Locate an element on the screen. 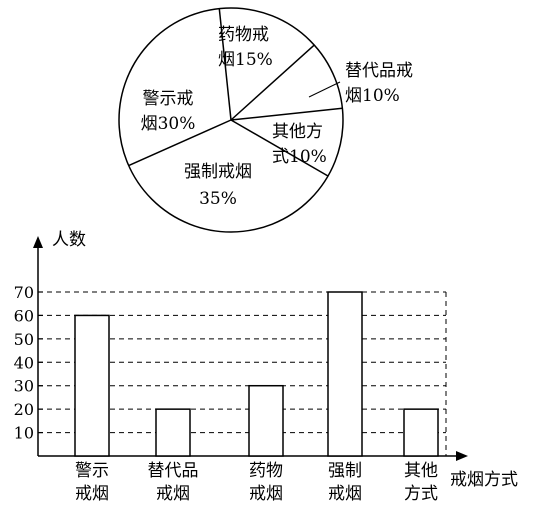 This screenshot has height=506, width=541. pie-slice-label: 烟30% is located at coordinates (168, 124).